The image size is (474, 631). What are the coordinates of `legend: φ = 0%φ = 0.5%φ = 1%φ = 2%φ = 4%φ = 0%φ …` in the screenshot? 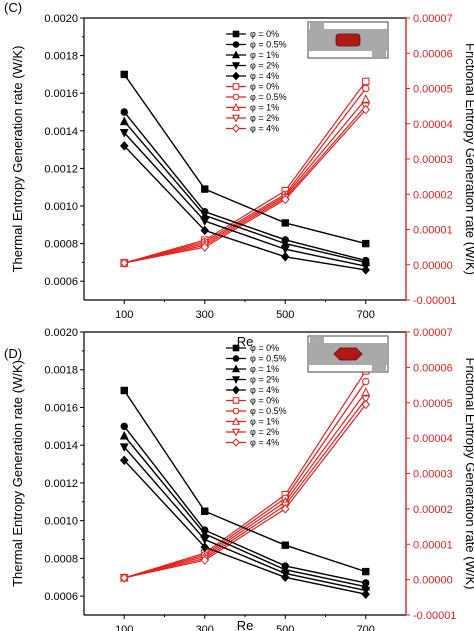 It's located at (256, 395).